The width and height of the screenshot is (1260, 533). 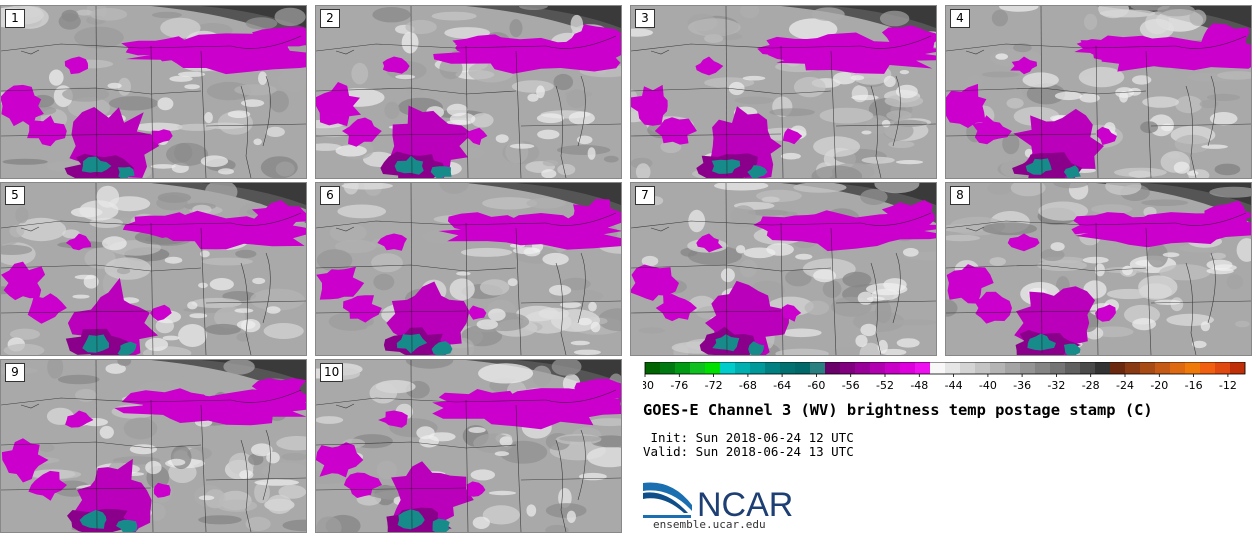 I want to click on ncar-logo-swoosh, so click(x=667, y=496).